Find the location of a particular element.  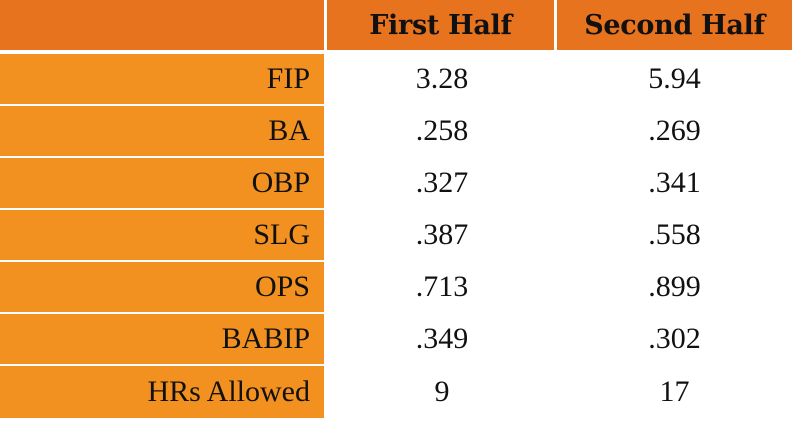

cell-second-half: .341 is located at coordinates (674, 184).